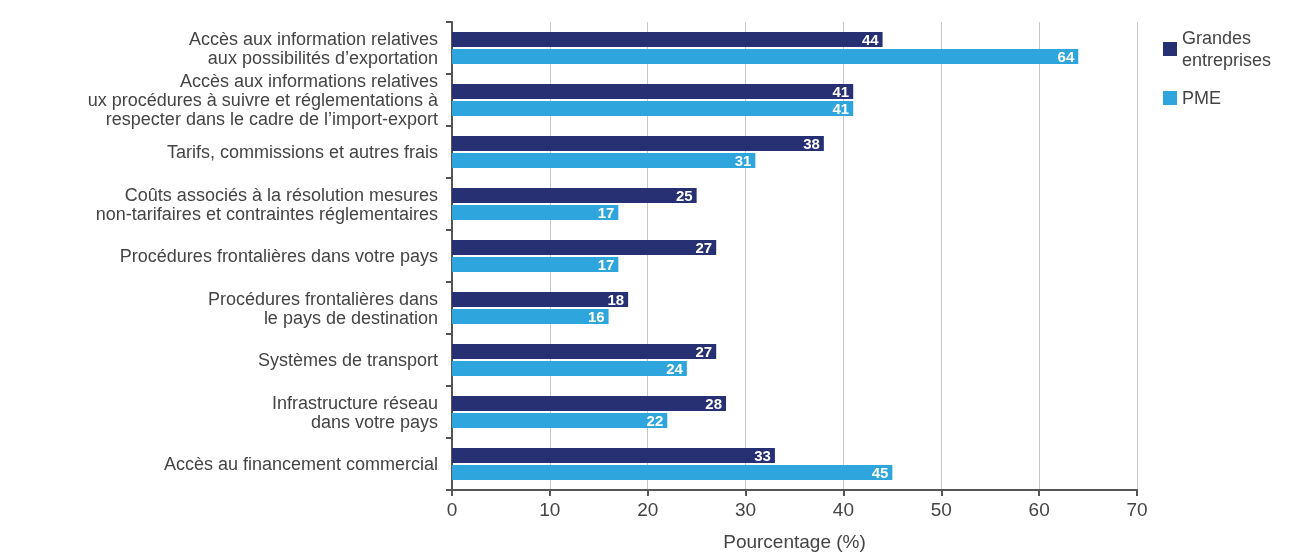 This screenshot has height=560, width=1301. What do you see at coordinates (263, 100) in the screenshot?
I see `y-tick-label: Accès aux informations relatives ux procédures à suivre et réglementations à respecter dans le cadre de l’import-export` at bounding box center [263, 100].